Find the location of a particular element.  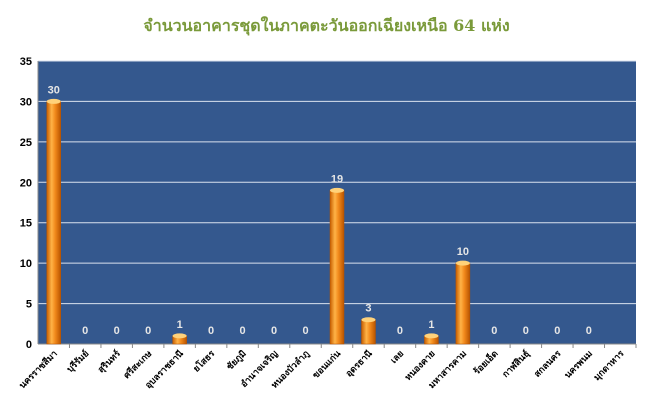

y-tick-label: 5 is located at coordinates (29, 305).